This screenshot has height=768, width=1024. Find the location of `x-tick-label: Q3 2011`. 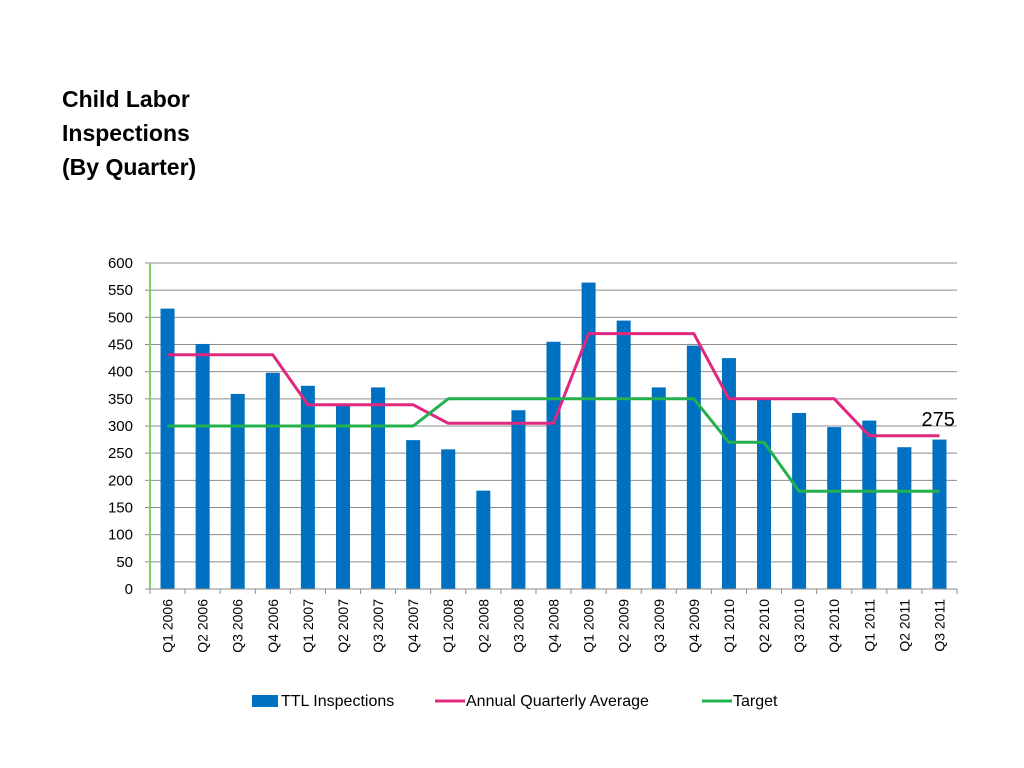

x-tick-label: Q3 2011 is located at coordinates (939, 625).